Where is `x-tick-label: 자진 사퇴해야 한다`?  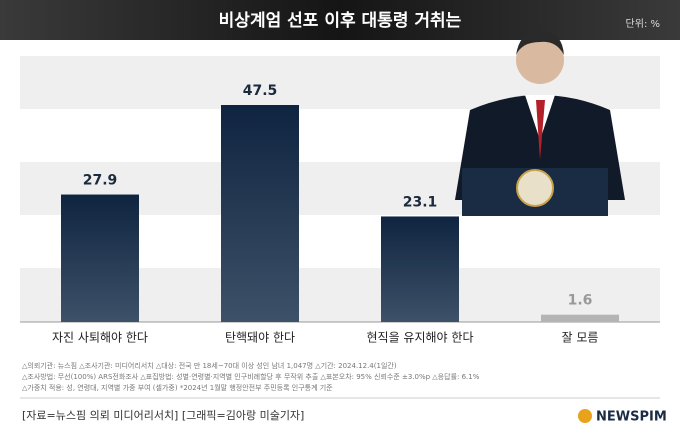
x-tick-label: 자진 사퇴해야 한다 is located at coordinates (100, 338).